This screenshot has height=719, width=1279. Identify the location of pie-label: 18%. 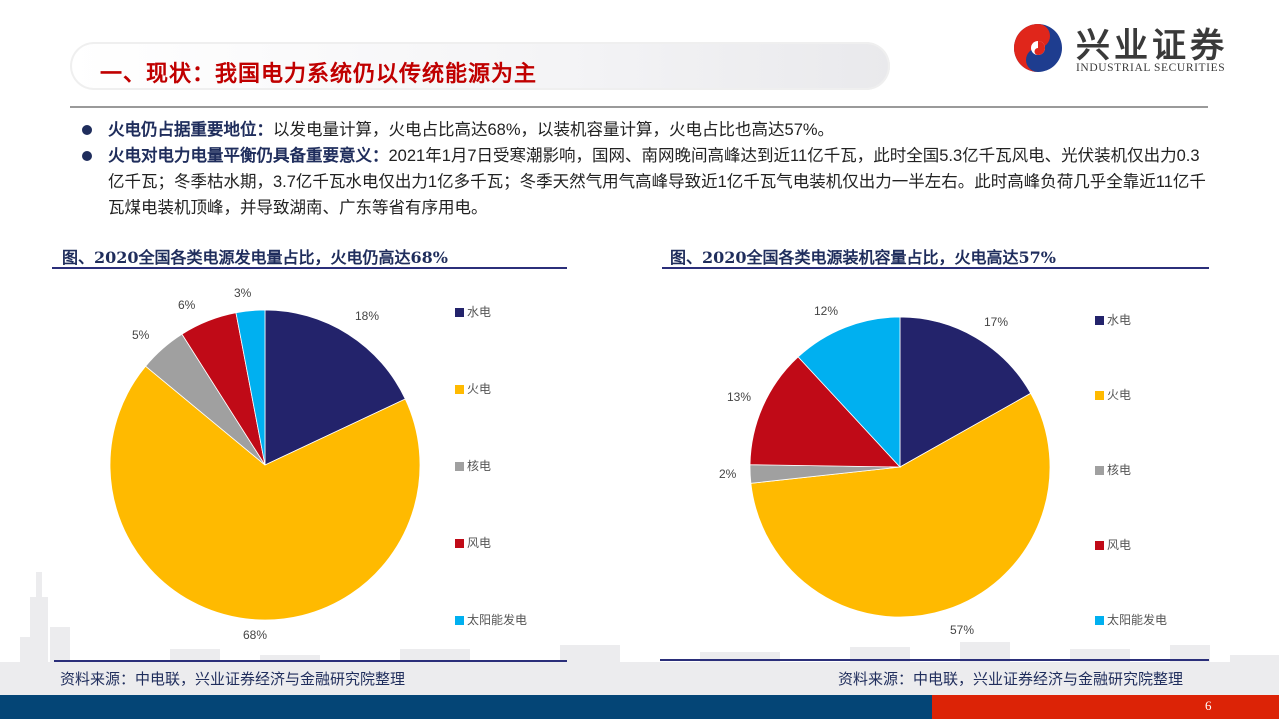
(367, 316).